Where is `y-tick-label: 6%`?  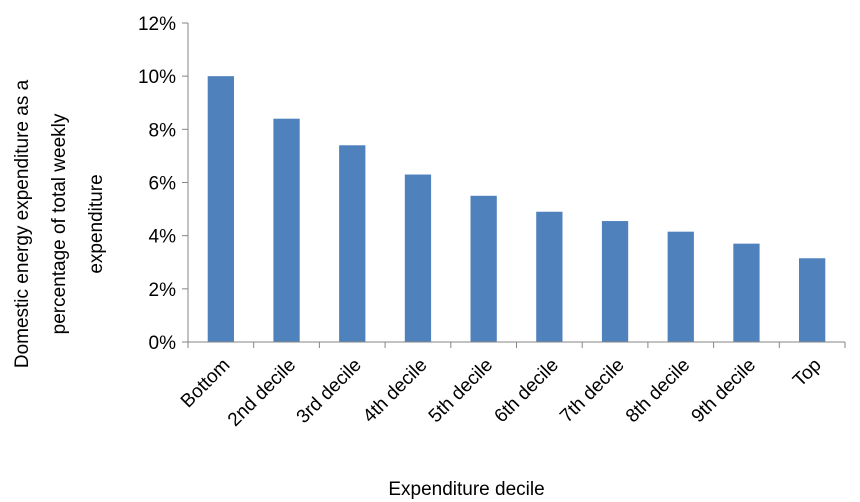 y-tick-label: 6% is located at coordinates (163, 184).